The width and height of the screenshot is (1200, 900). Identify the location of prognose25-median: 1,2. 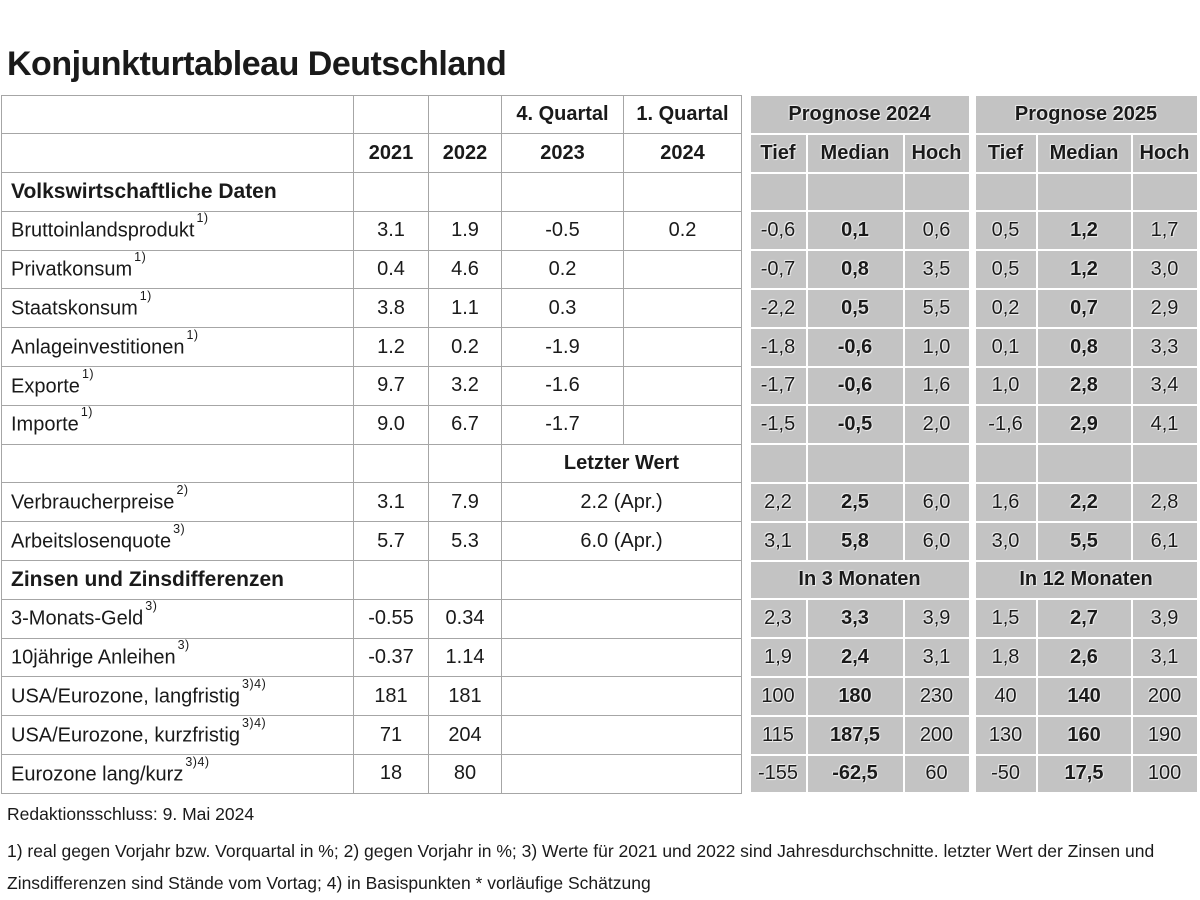
(1084, 269).